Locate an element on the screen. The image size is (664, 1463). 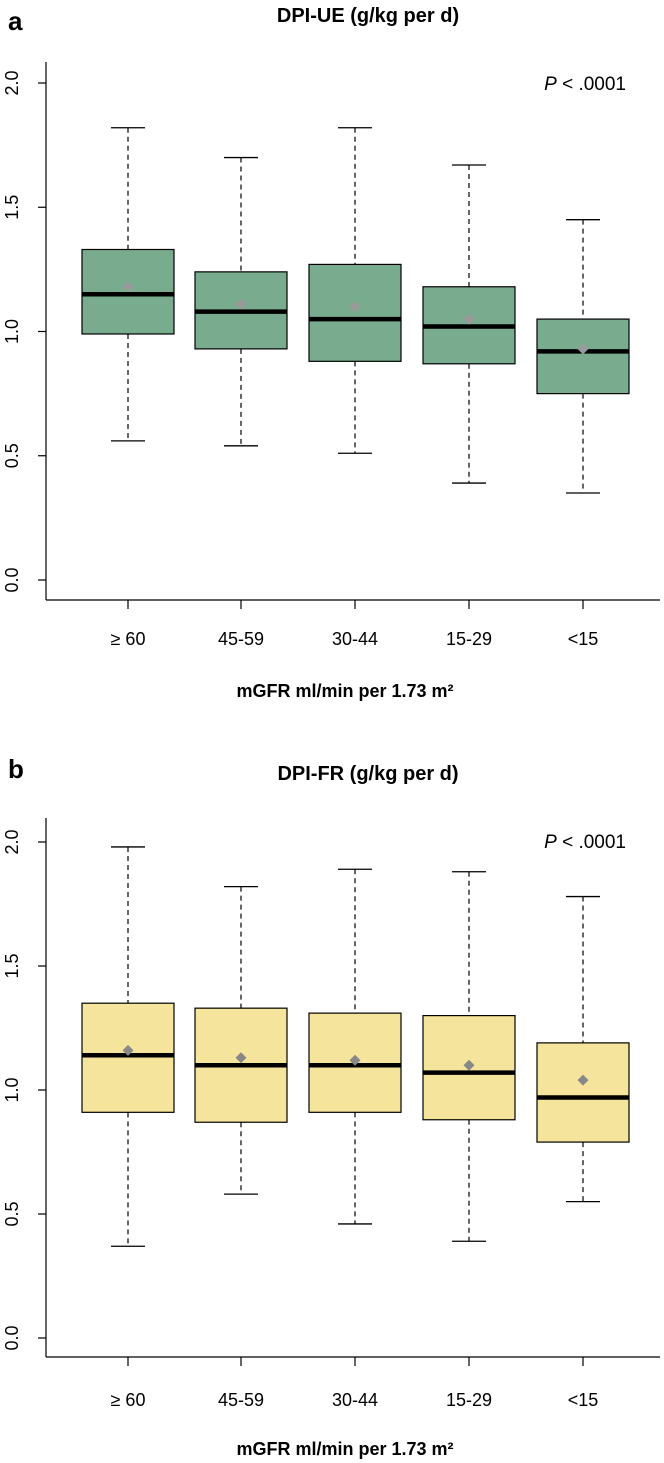
chart-title: DPI-UE (g/kg per d) is located at coordinates (368, 16).